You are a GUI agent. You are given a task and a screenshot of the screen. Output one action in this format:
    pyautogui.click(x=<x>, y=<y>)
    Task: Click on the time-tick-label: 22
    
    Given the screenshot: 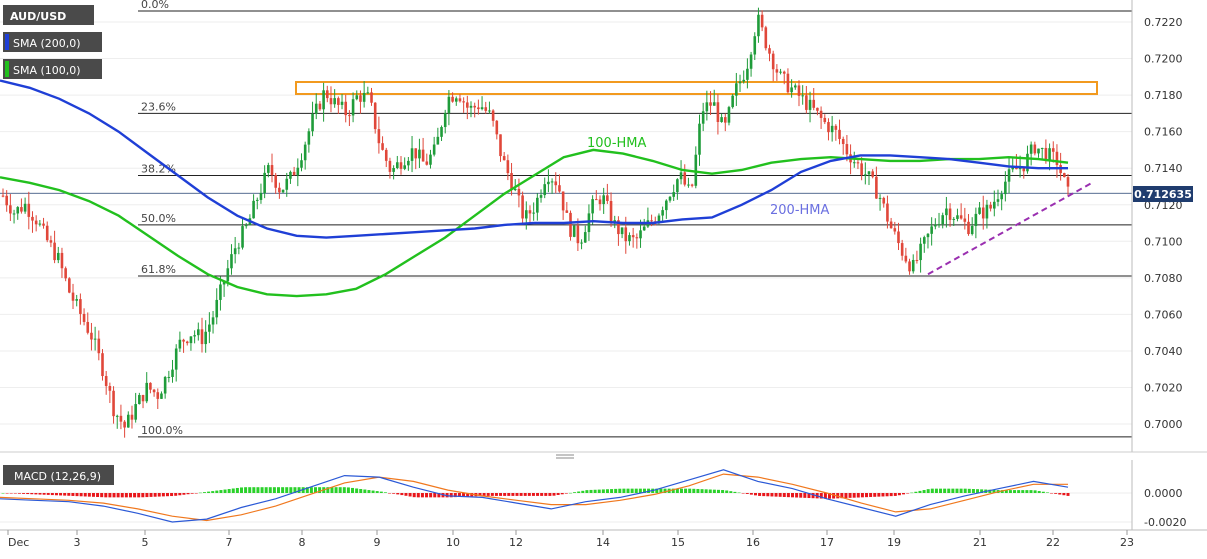 What is the action you would take?
    pyautogui.click(x=1053, y=542)
    